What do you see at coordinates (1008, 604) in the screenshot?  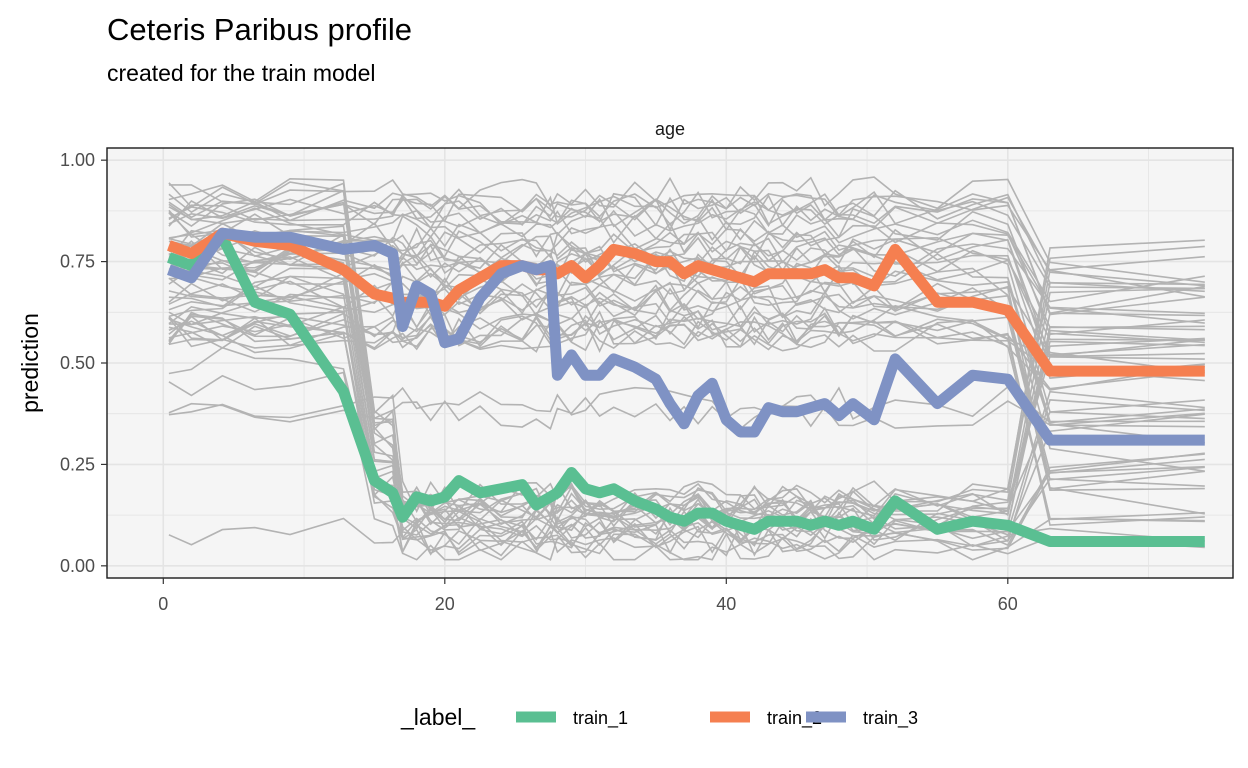 I see `x-tick-label: 60` at bounding box center [1008, 604].